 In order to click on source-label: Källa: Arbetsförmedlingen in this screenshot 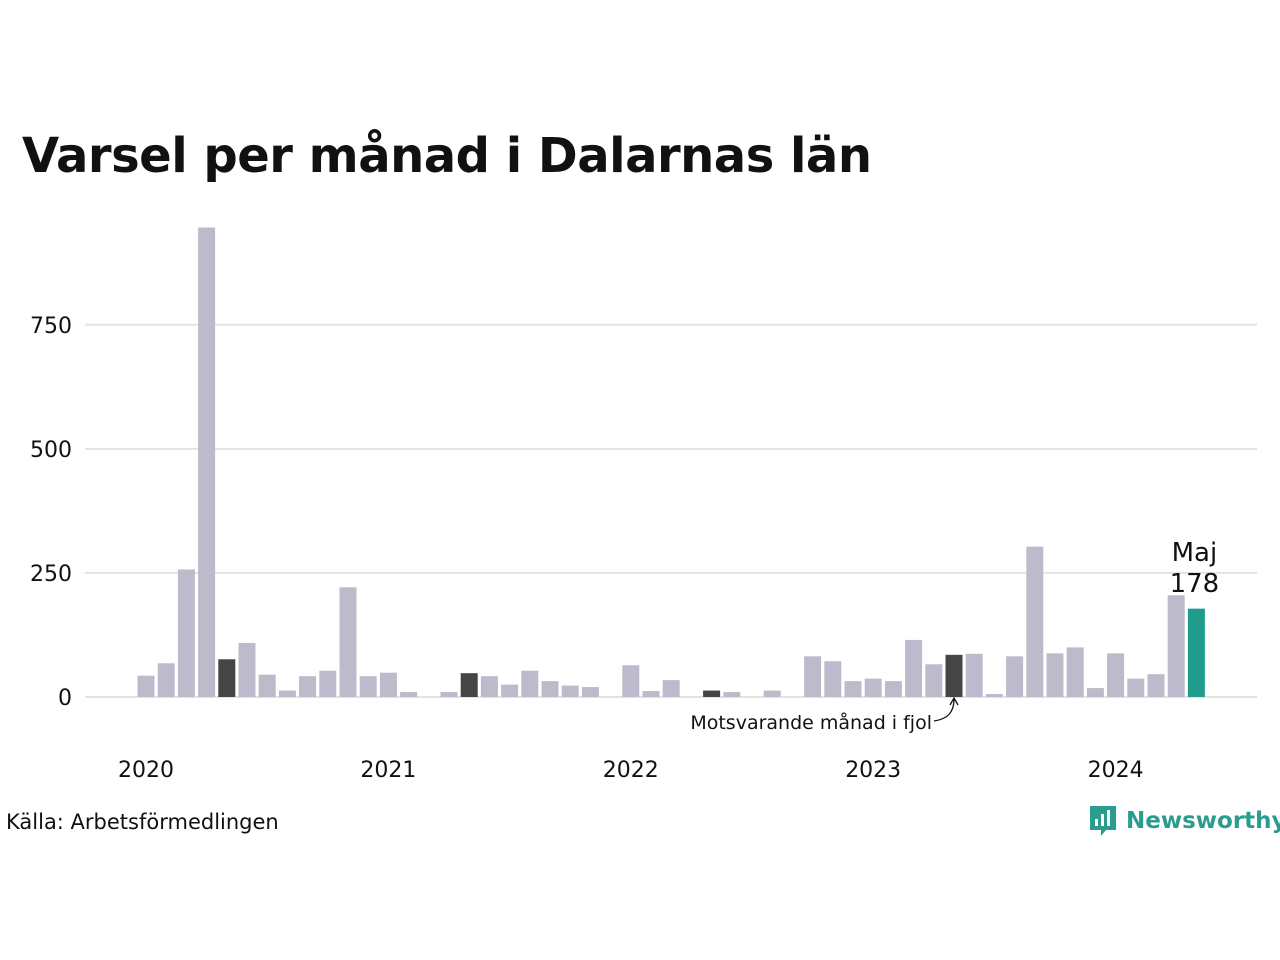, I will do `click(142, 822)`.